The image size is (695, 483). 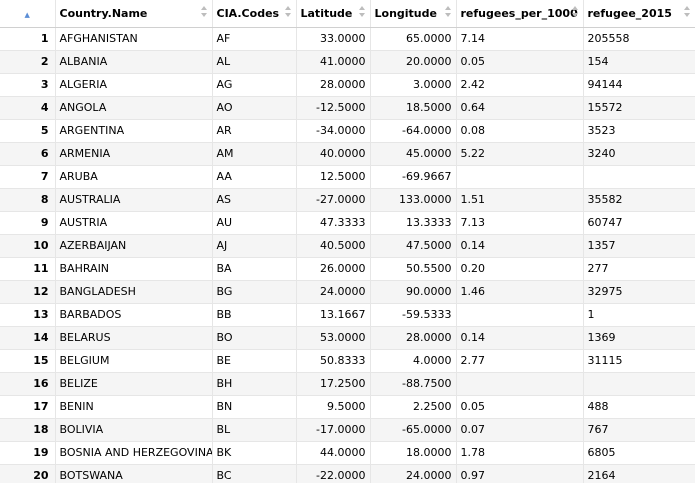 I want to click on column-header-refugees-per-1000: refugees_per_1000, so click(x=520, y=14).